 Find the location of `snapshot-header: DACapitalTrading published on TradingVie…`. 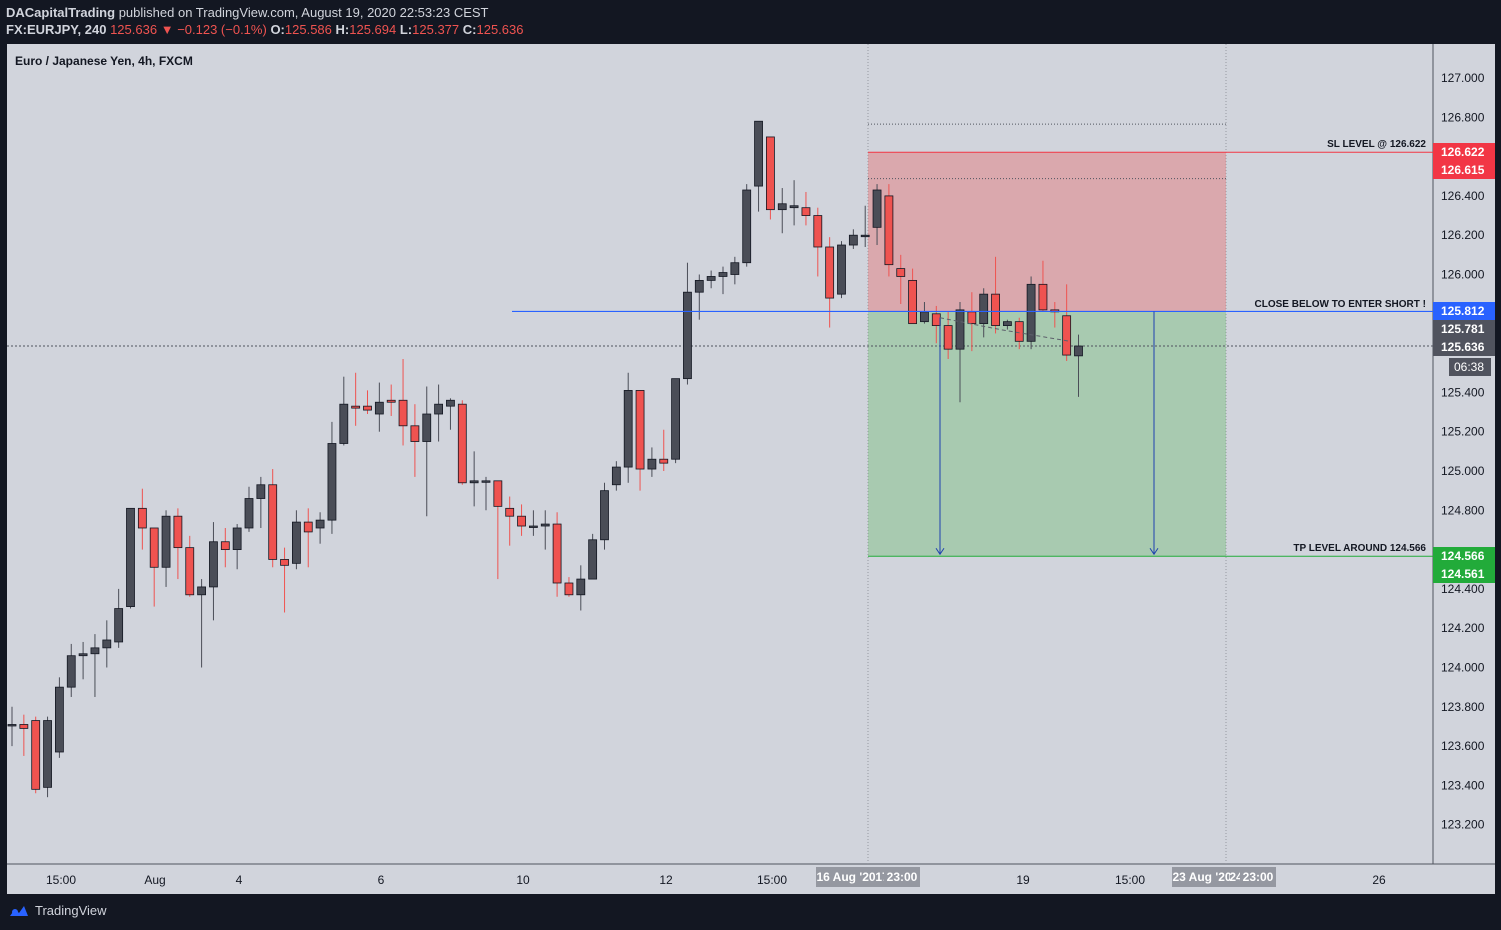

snapshot-header: DACapitalTrading published on TradingVie… is located at coordinates (750, 21).